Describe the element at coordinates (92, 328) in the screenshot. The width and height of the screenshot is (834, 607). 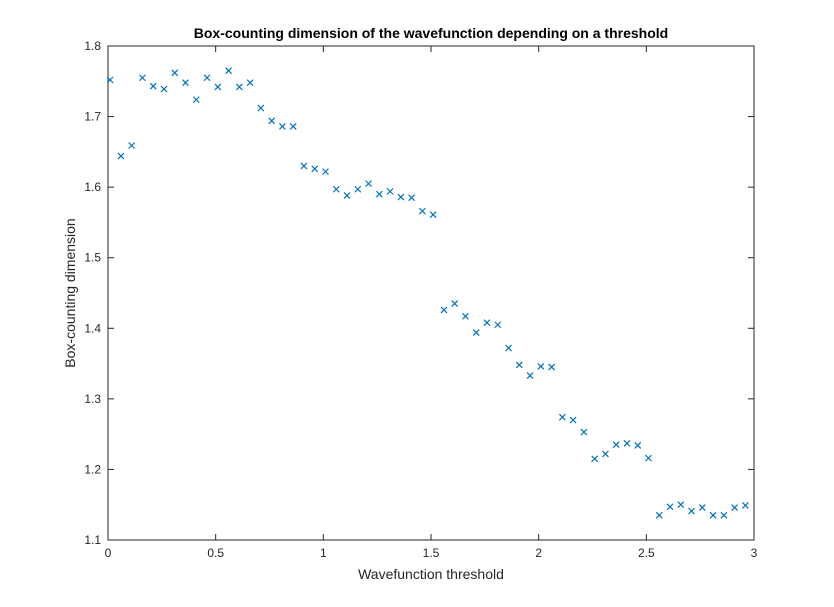
I see `y-tick-label: 1.4` at that location.